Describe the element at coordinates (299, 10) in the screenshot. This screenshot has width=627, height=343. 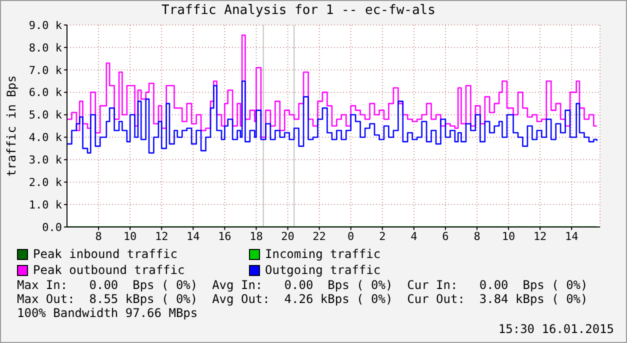
I see `chart-title: Traffic Analysis for 1 -- ec-fw-als` at that location.